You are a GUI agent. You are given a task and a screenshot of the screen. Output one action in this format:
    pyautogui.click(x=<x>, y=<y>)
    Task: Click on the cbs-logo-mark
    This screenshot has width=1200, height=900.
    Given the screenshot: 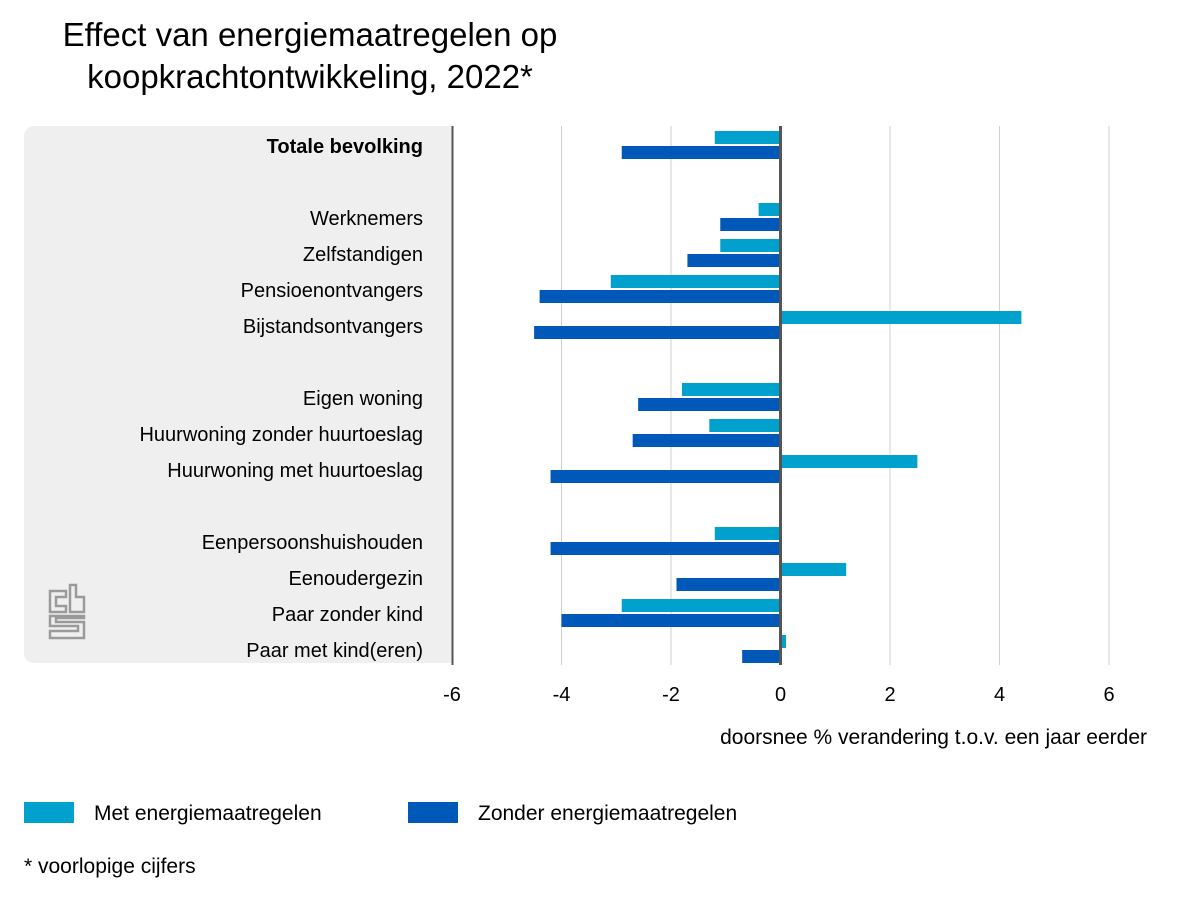 What is the action you would take?
    pyautogui.click(x=67, y=611)
    